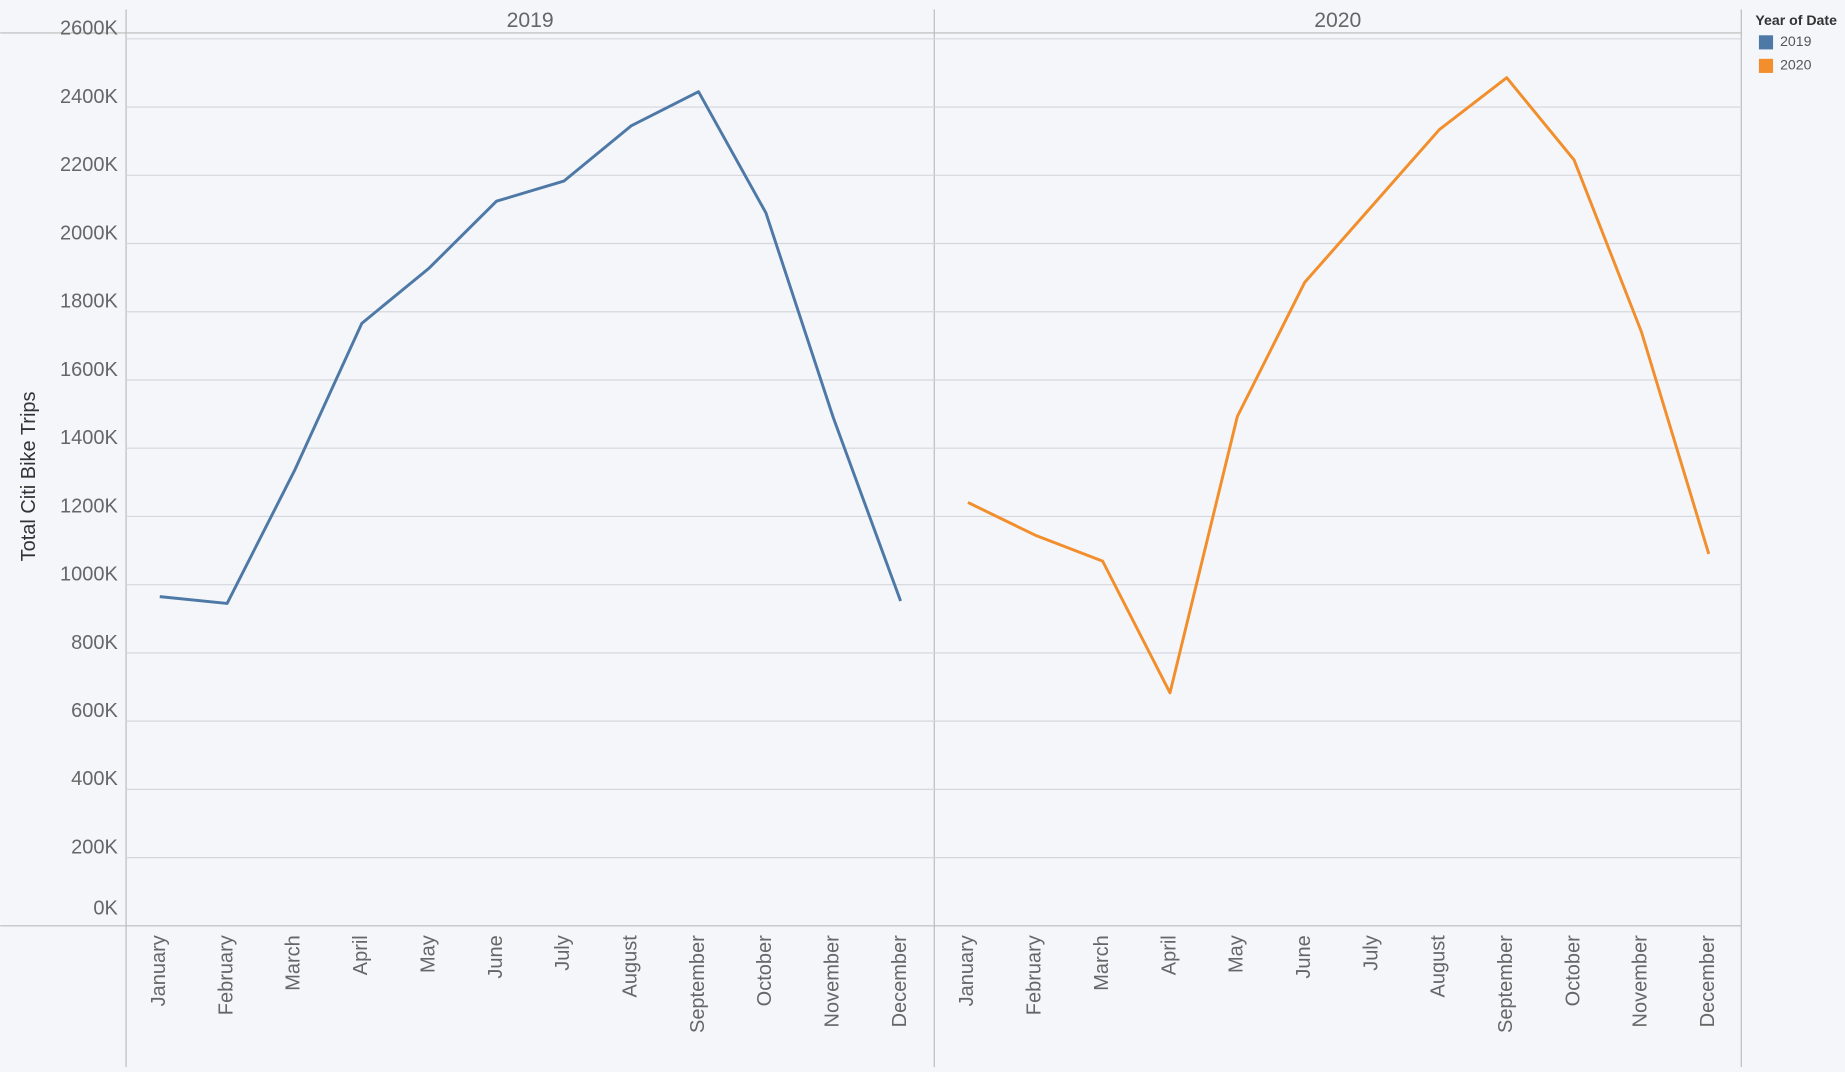 The width and height of the screenshot is (1845, 1072). I want to click on legend-label: 2019, so click(1796, 41).